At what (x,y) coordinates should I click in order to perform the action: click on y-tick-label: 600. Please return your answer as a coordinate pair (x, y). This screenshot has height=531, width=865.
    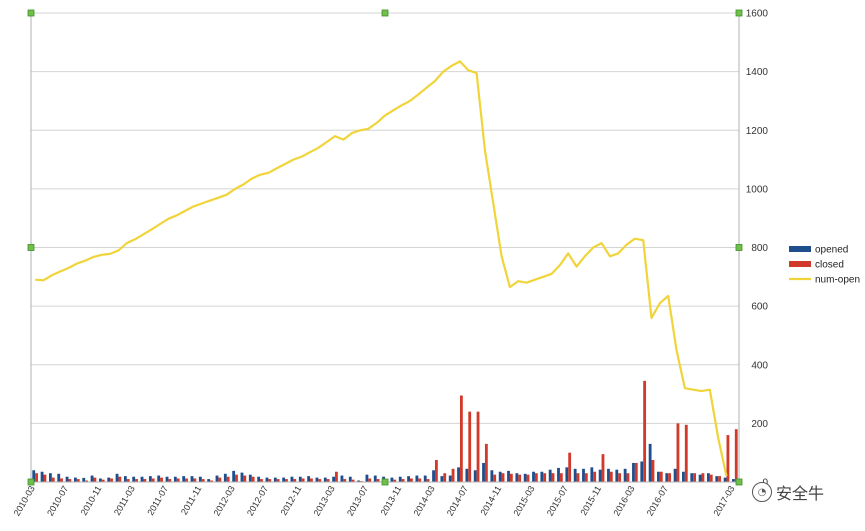
    Looking at the image, I should click on (759, 307).